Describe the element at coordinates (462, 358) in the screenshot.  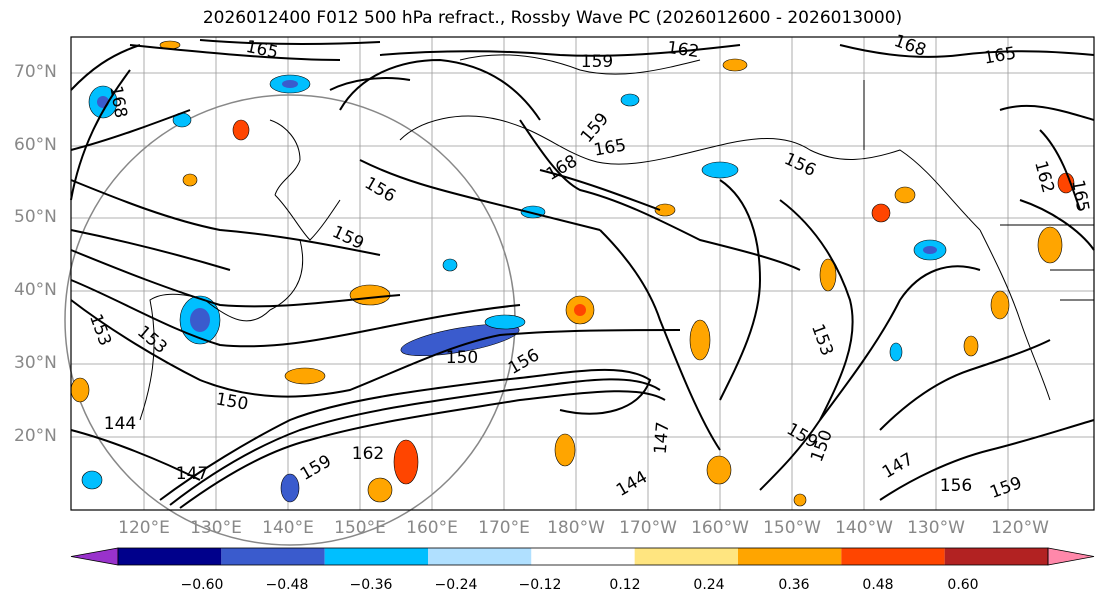
I see `contour-label: 150` at that location.